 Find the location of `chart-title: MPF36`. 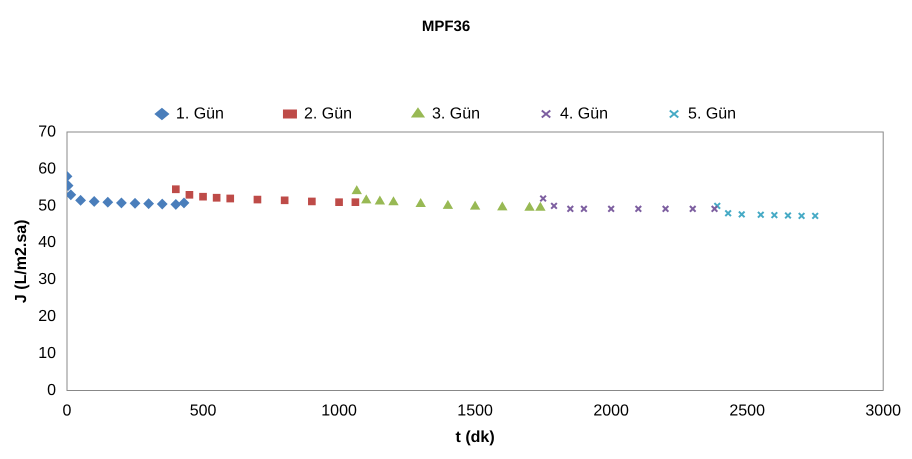

chart-title: MPF36 is located at coordinates (446, 27).